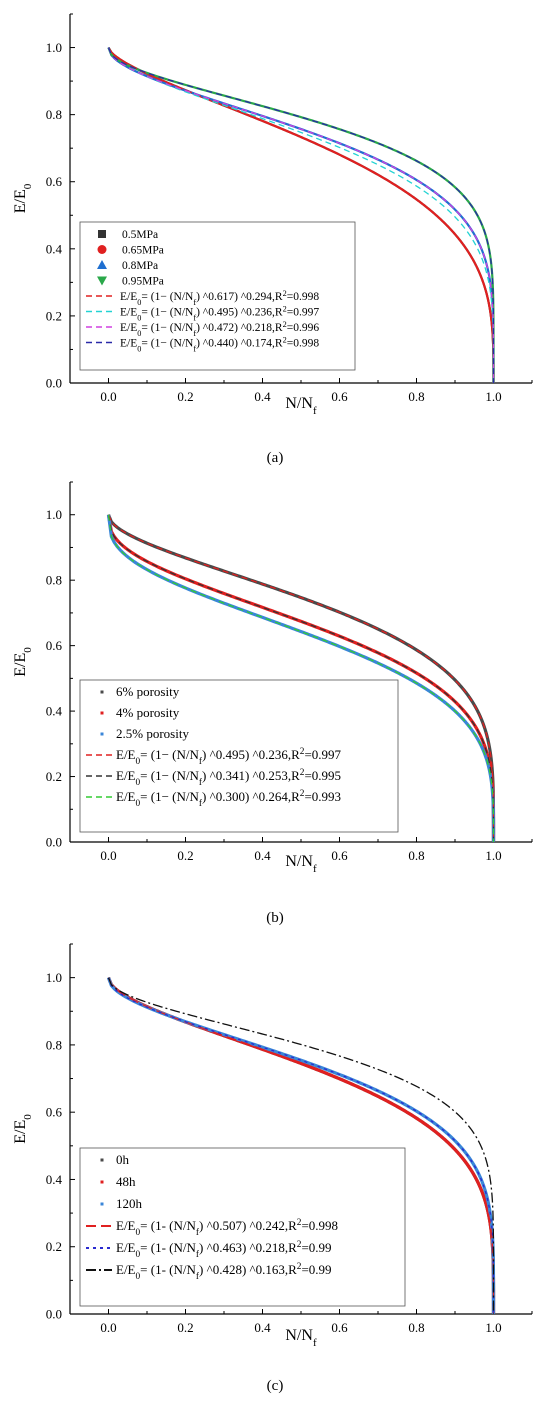  I want to click on chart-c-y-tick-label: 0.0, so click(54, 1314).